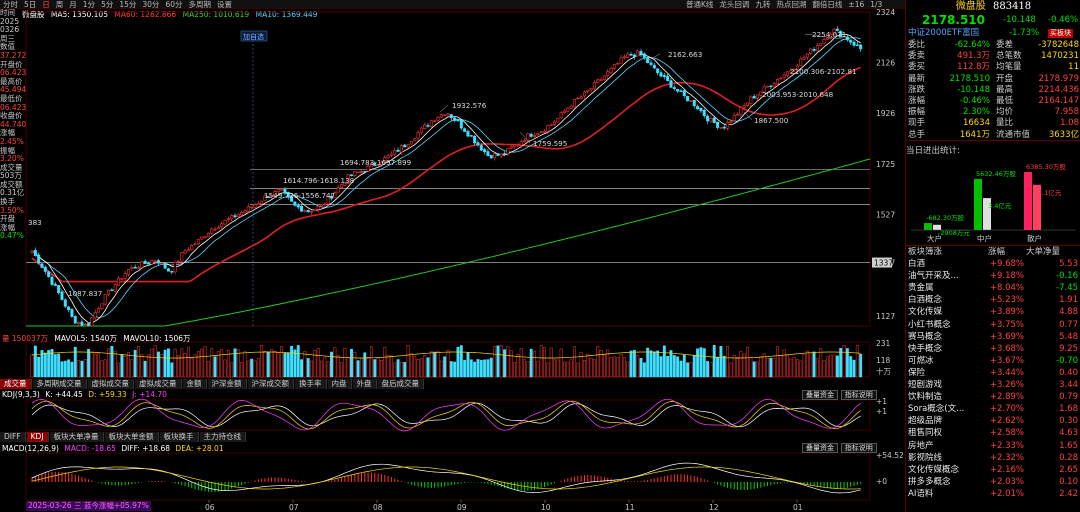 The height and width of the screenshot is (512, 1080). I want to click on toolbar-right-item: 1/3, so click(876, 4).